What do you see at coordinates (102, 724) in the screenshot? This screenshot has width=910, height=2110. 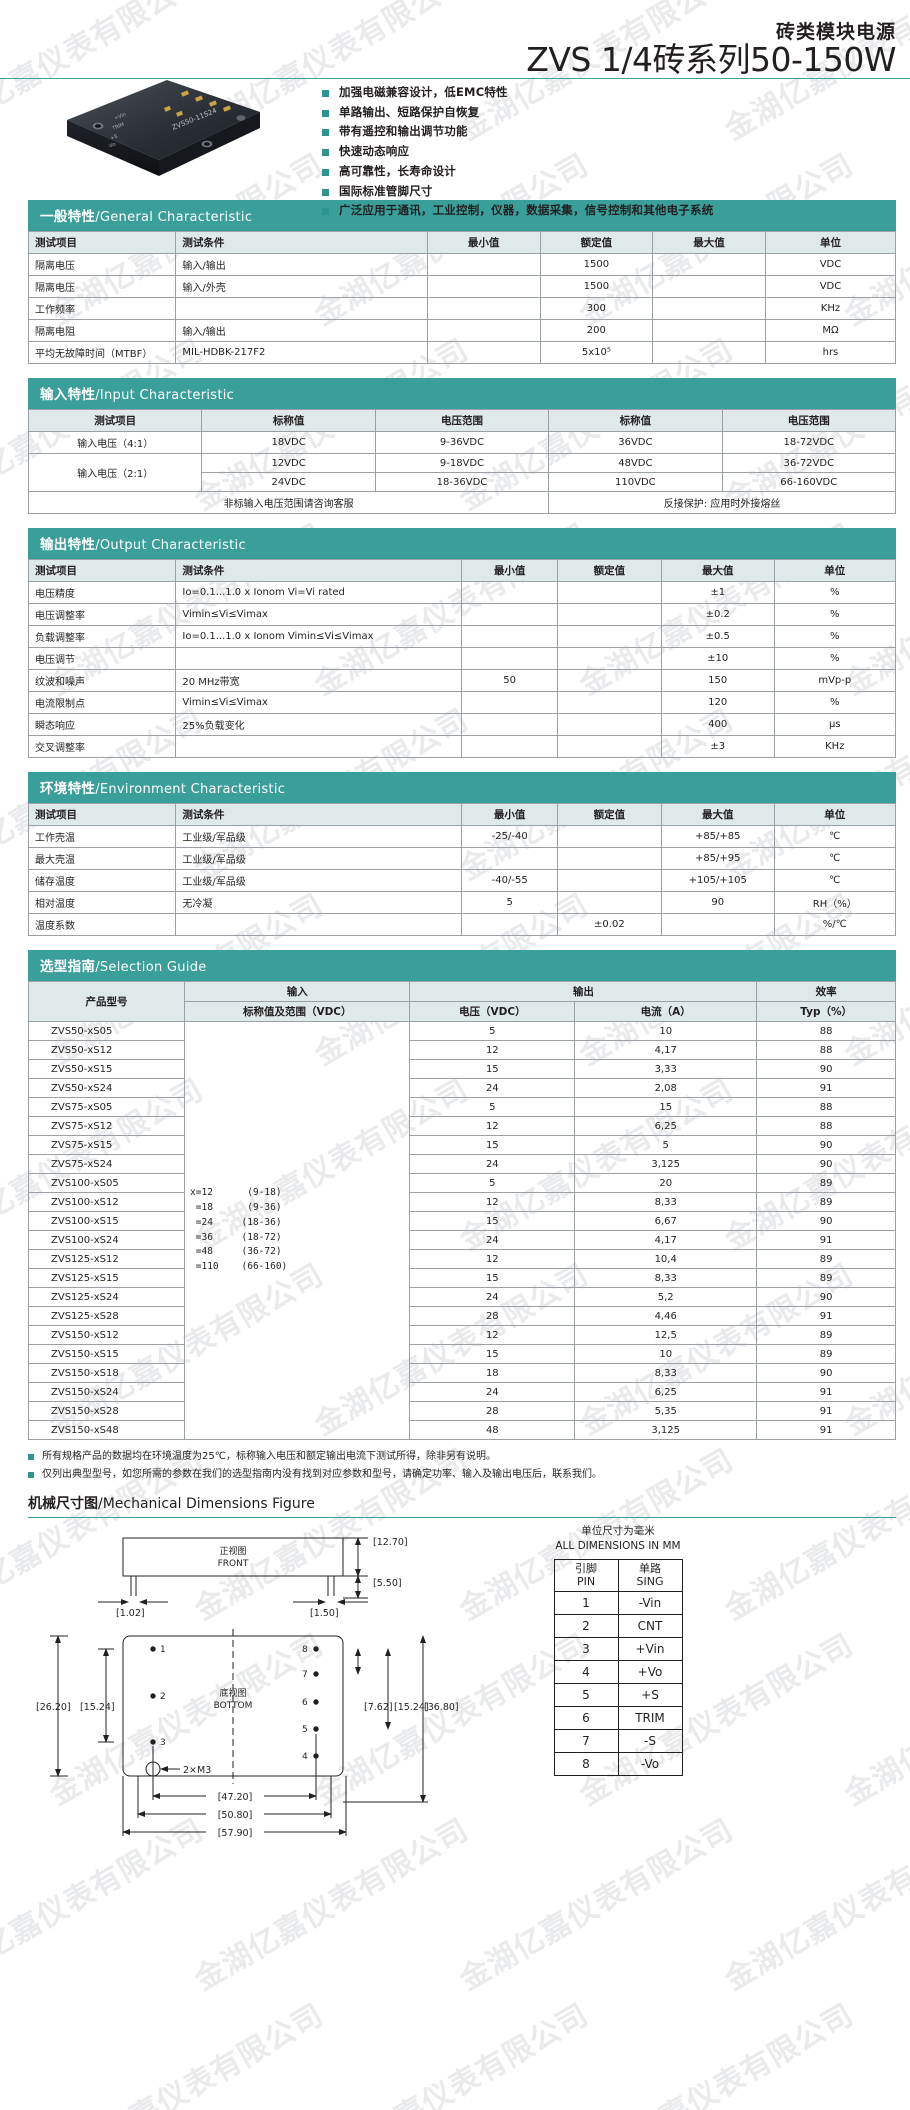 I see `cell-item: 瞬态响应` at bounding box center [102, 724].